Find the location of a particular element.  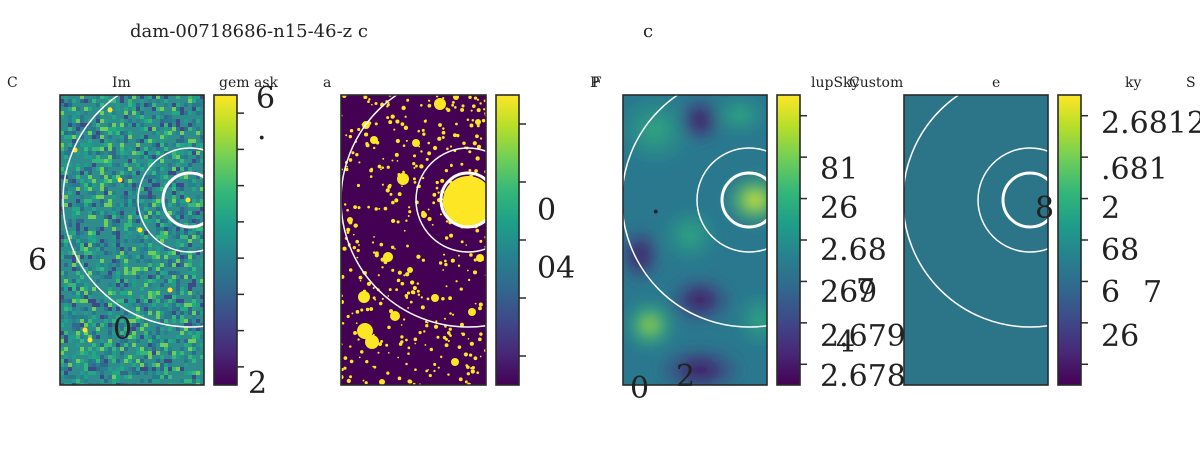

colorbar-4-tick-label-0: 2.6812 is located at coordinates (1150, 123).